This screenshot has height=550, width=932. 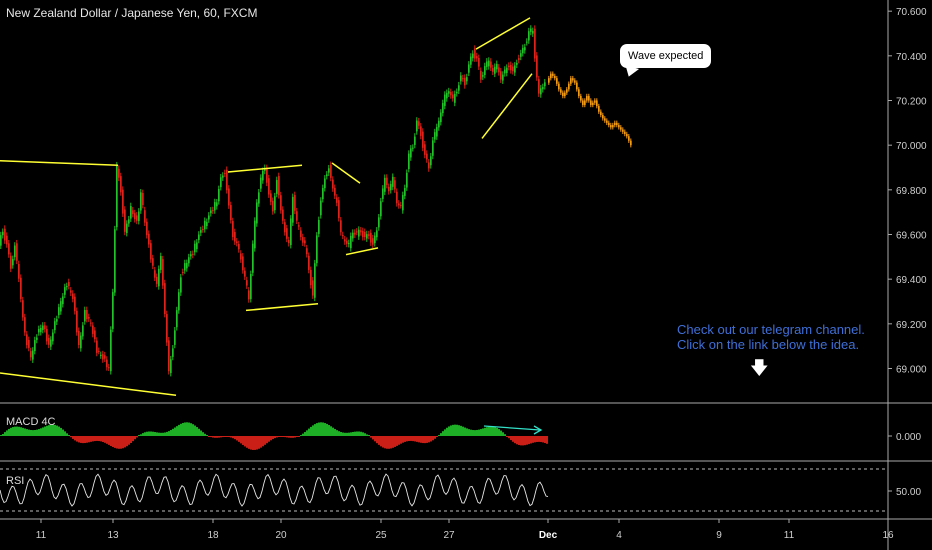 I want to click on time-tick-label: 9, so click(x=719, y=535).